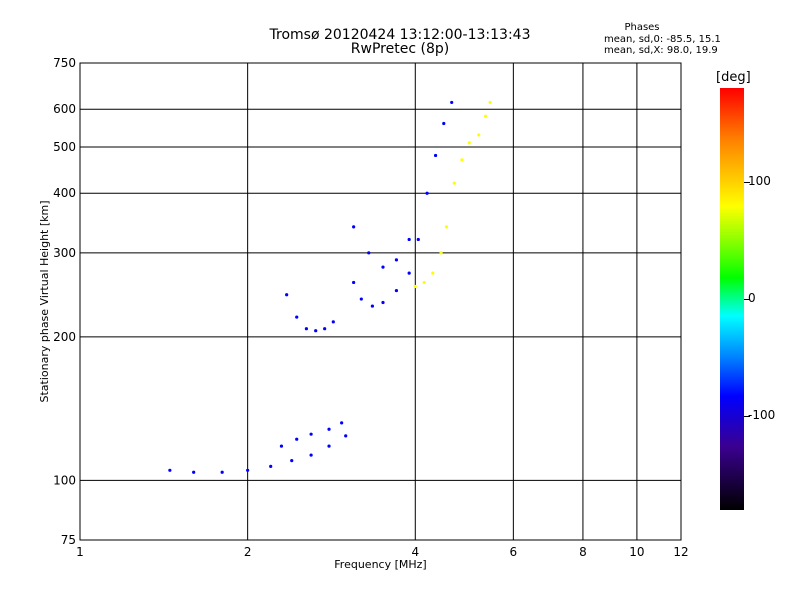 The width and height of the screenshot is (800, 600). Describe the element at coordinates (68, 540) in the screenshot. I see `y-tick-label: 75` at that location.